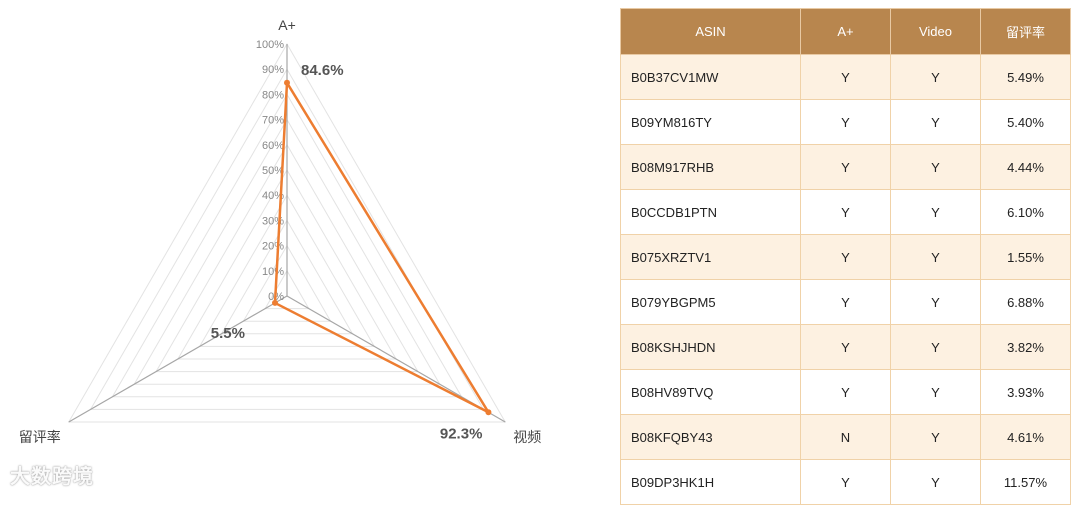 The width and height of the screenshot is (1080, 505). I want to click on review-rate-cell: 4.44%, so click(1025, 167).